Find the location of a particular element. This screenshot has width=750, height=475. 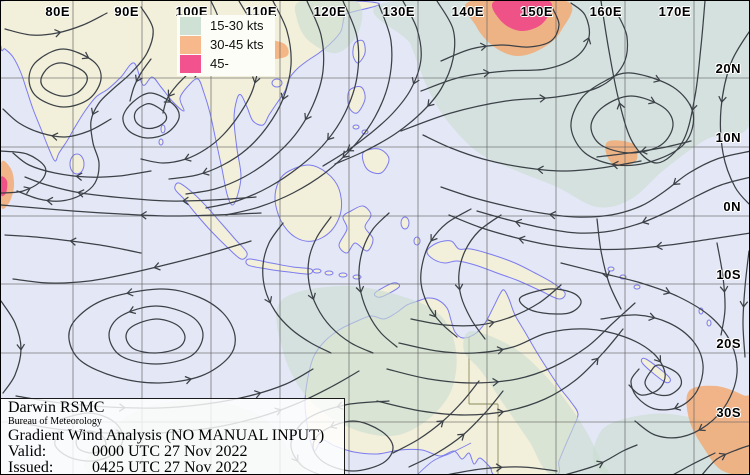

legend-row: 15-30 kts is located at coordinates (221, 25).